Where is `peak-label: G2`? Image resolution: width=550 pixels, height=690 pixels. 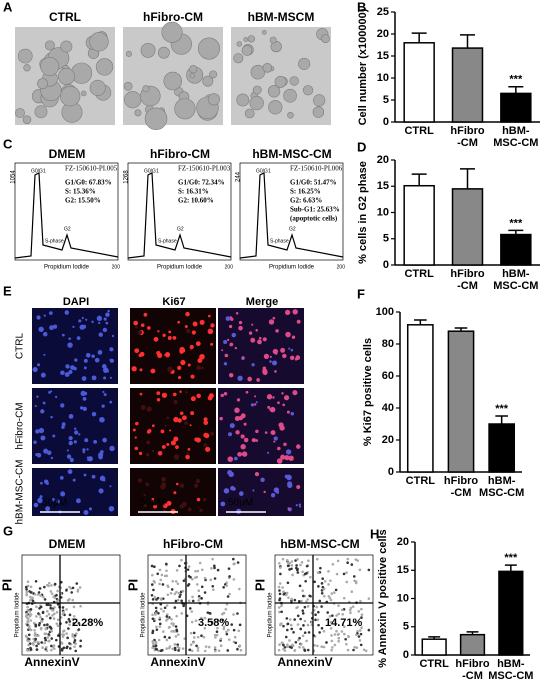
peak-label: G2 is located at coordinates (292, 229).